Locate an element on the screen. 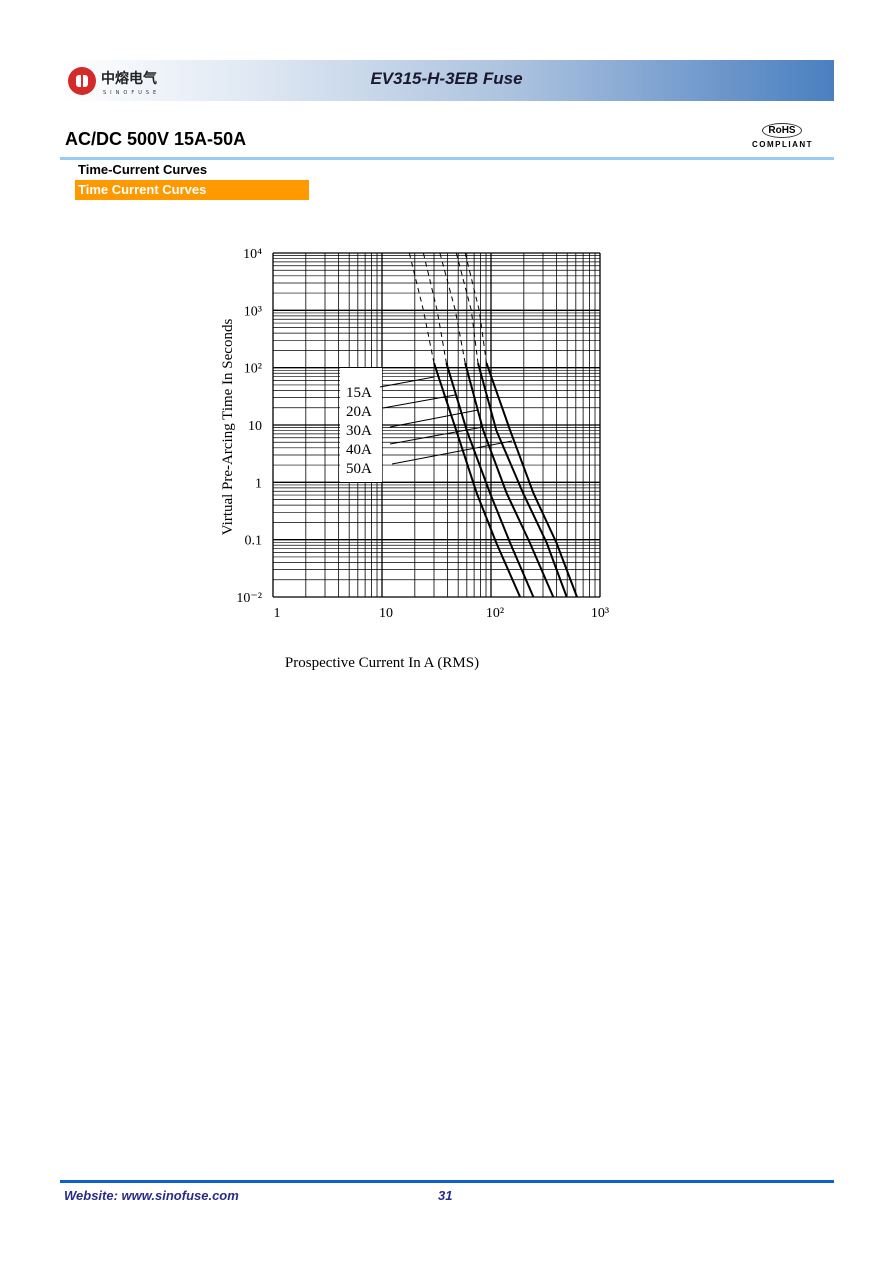  footer-website: Website: www.sinofuse.com is located at coordinates (151, 1195).